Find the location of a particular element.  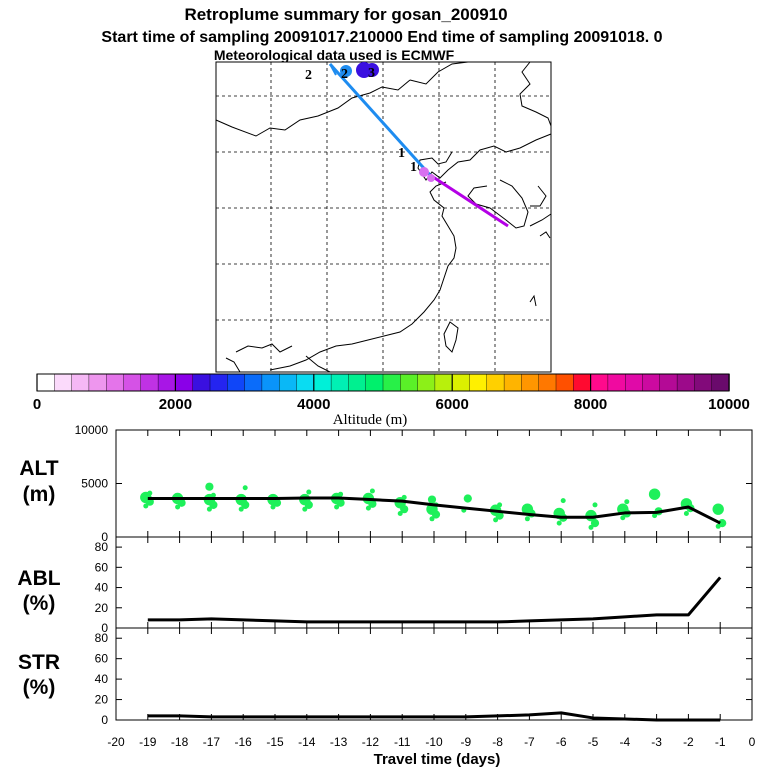

x-tick-label: -11 is located at coordinates (402, 742).